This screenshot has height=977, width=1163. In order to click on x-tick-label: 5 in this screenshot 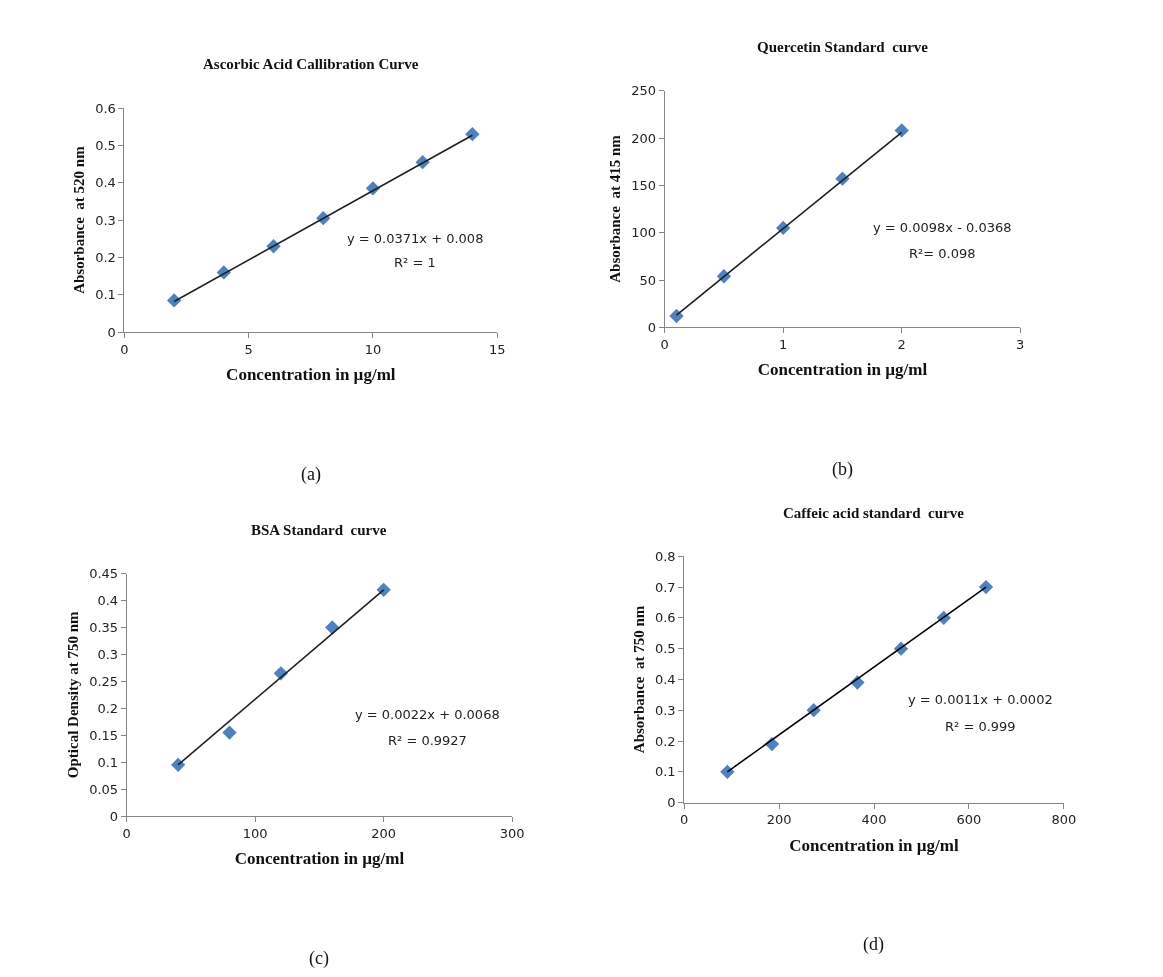, I will do `click(248, 349)`.